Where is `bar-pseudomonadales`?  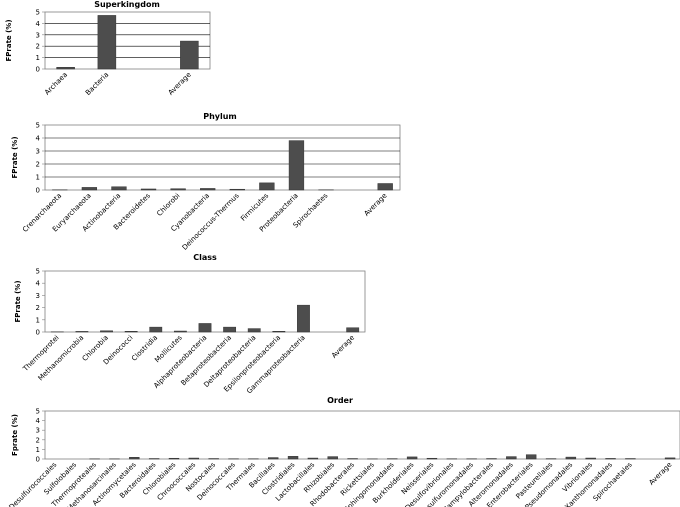 bar-pseudomonadales is located at coordinates (571, 458).